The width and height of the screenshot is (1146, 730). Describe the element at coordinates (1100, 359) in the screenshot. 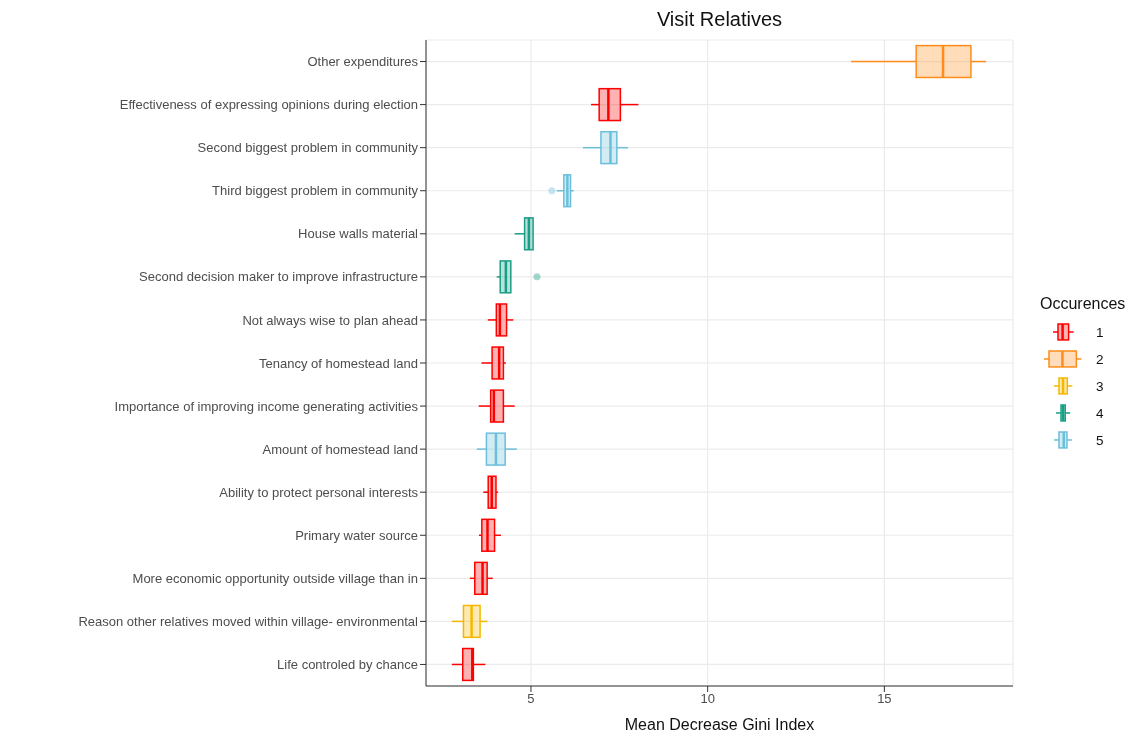

I see `legend-label: 2` at that location.